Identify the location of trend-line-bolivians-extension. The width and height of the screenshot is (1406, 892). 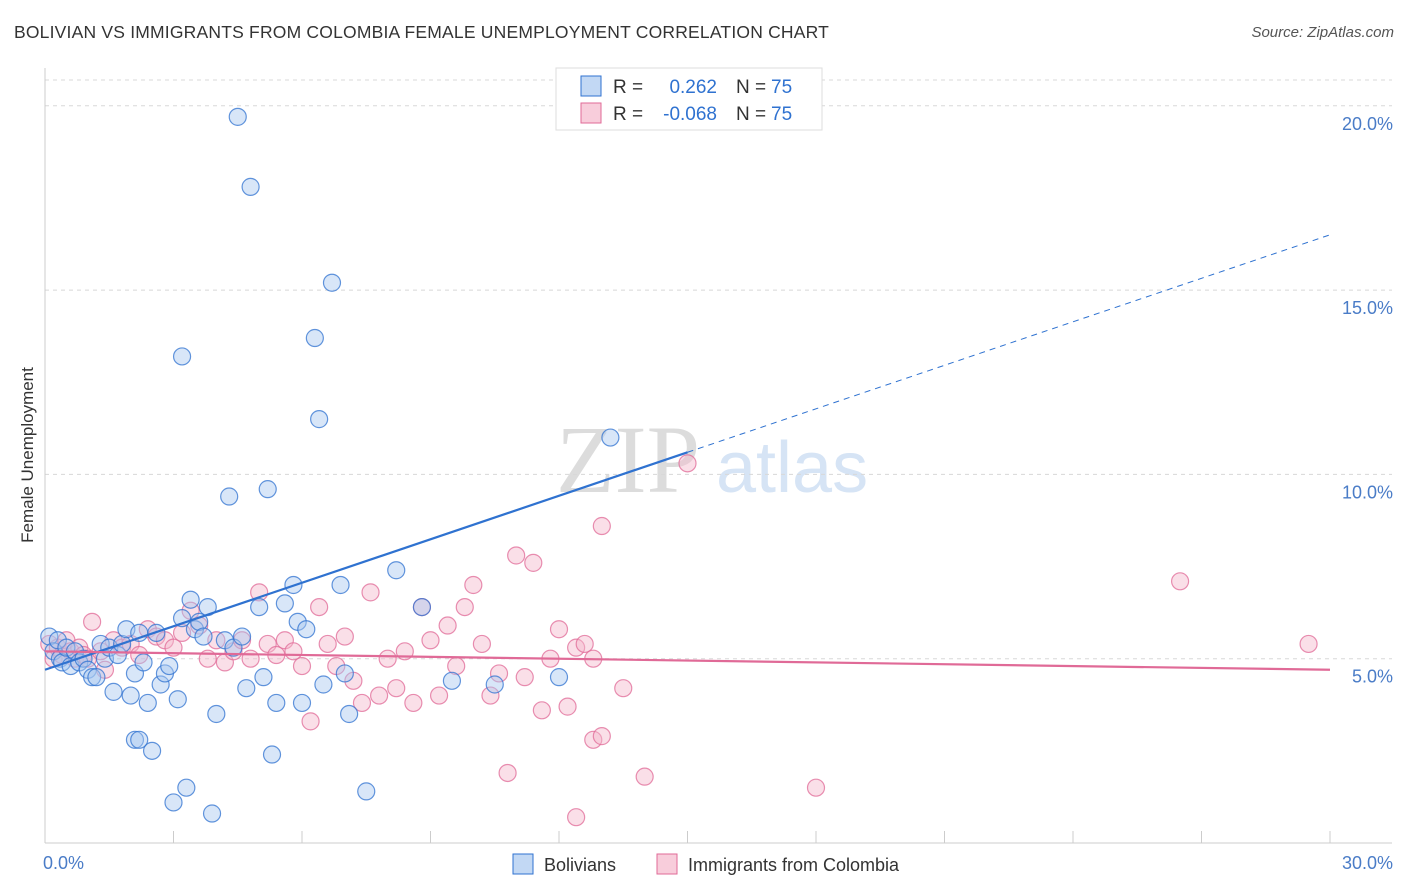
(1009, 343).